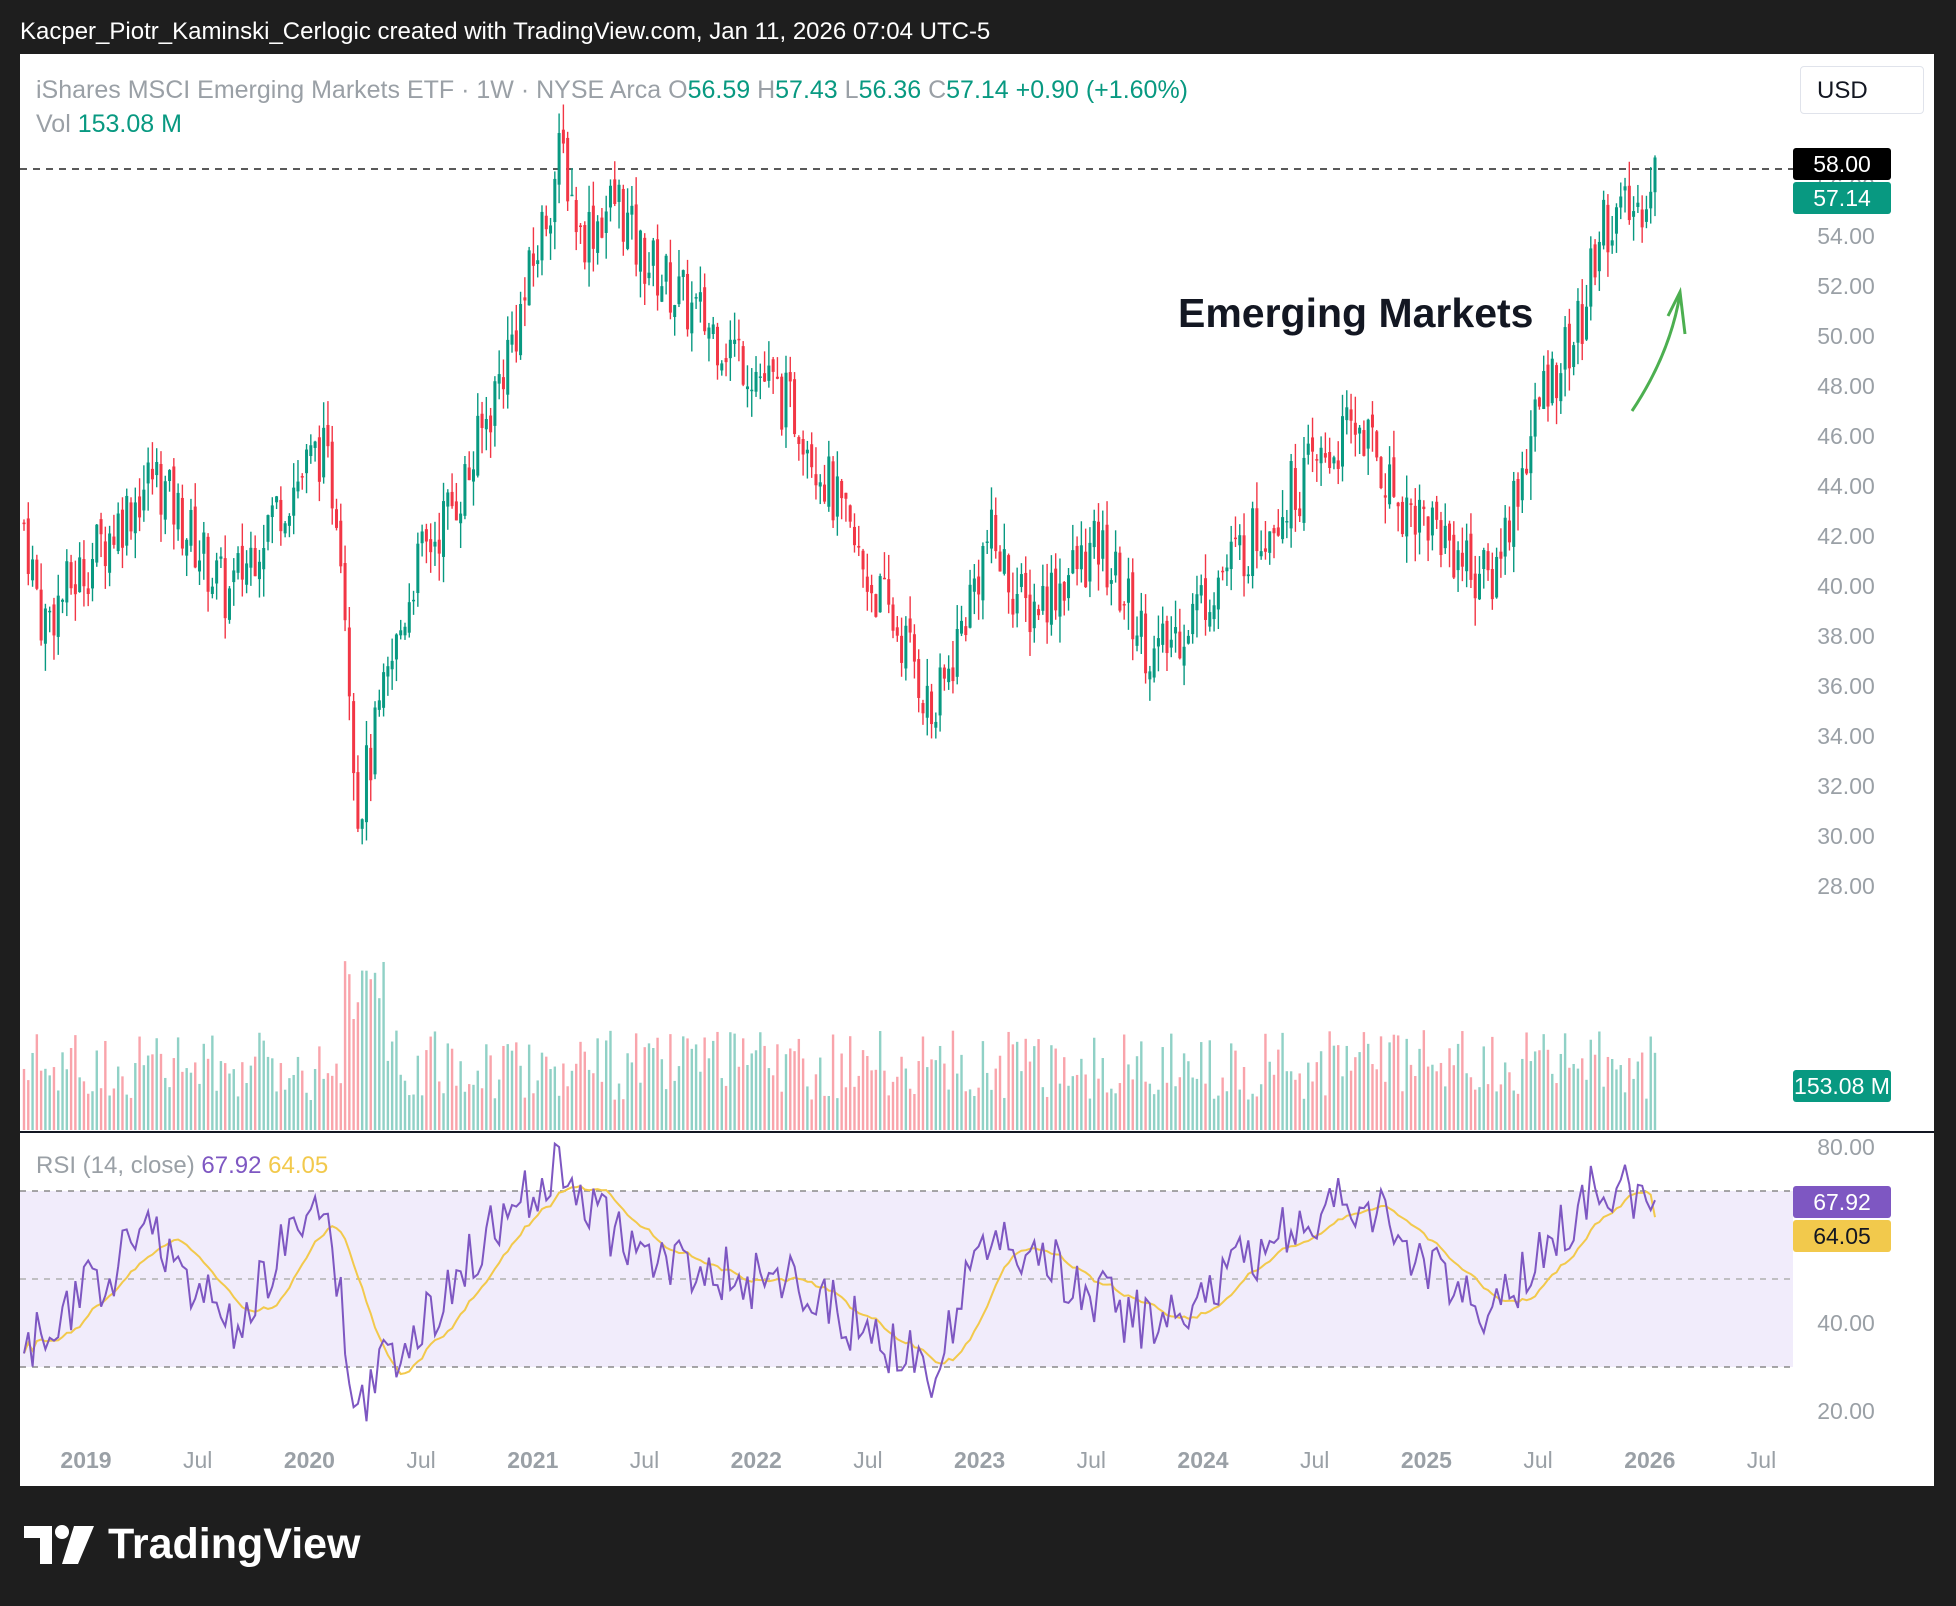 Image resolution: width=1956 pixels, height=1606 pixels. Describe the element at coordinates (1846, 736) in the screenshot. I see `price-tick-label: 34.00` at that location.